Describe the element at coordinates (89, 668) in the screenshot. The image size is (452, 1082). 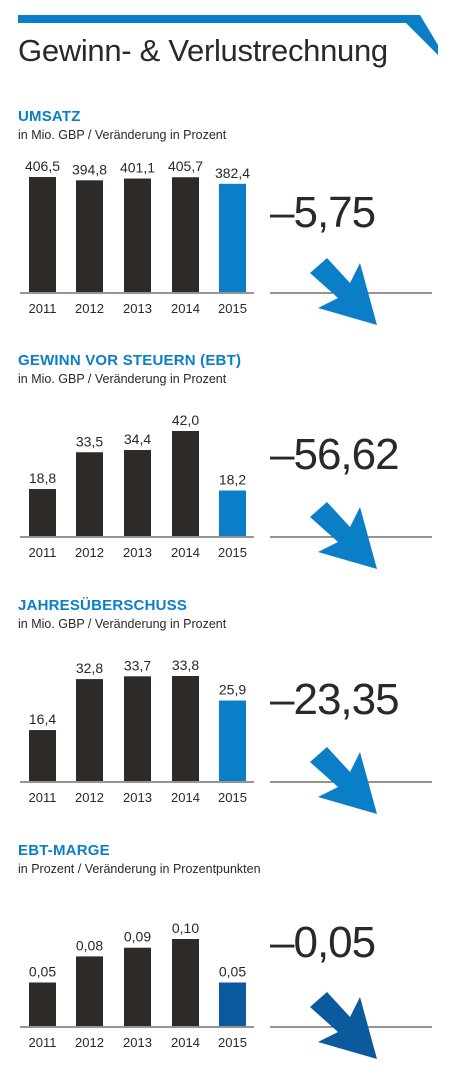
I see `data-label: 32,8` at that location.